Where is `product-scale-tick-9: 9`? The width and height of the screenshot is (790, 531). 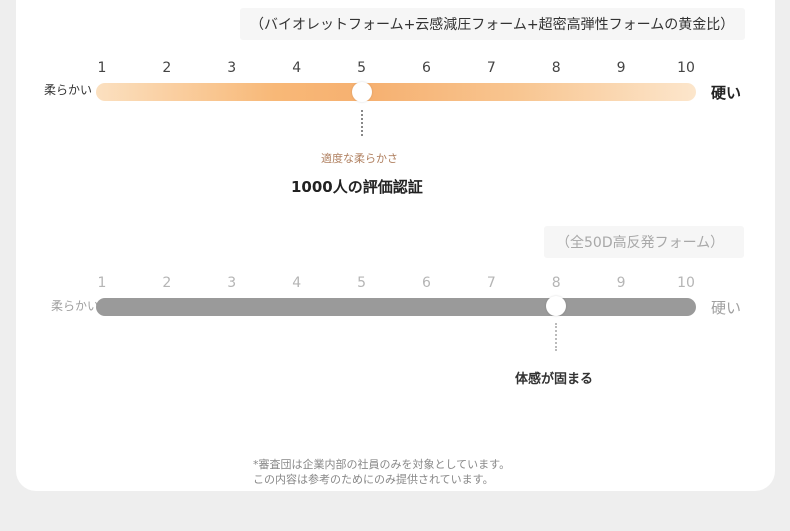
product-scale-tick-9: 9 is located at coordinates (621, 68).